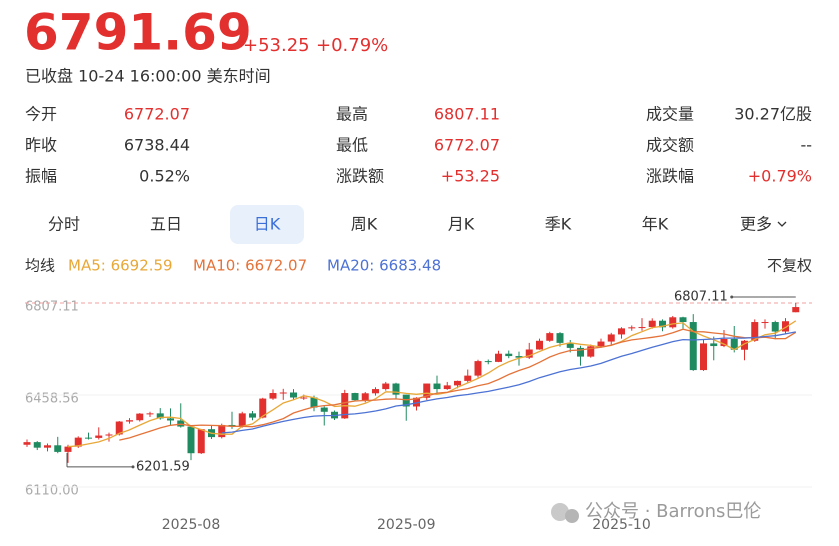 The height and width of the screenshot is (546, 839). What do you see at coordinates (756, 224) in the screenshot?
I see `tab: 更多` at bounding box center [756, 224].